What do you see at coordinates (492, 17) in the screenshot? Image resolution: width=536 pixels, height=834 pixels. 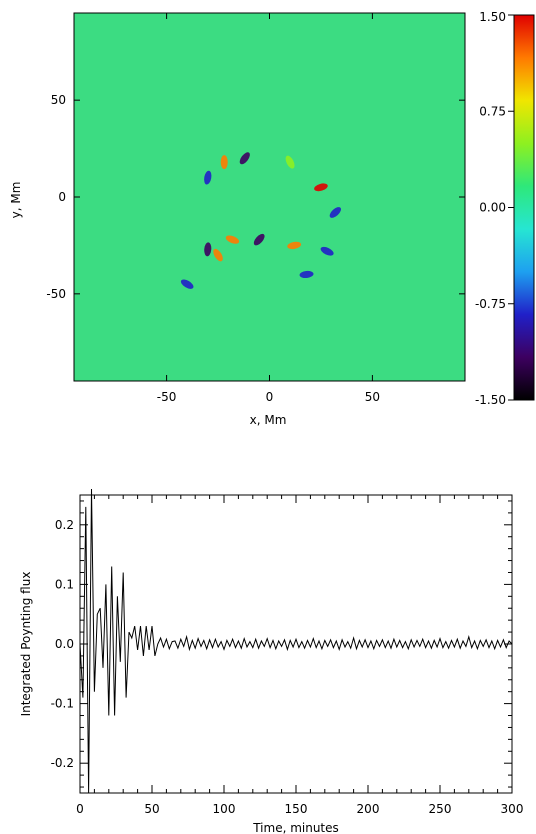 I see `colorbar-tick-label: 1.50` at bounding box center [492, 17].